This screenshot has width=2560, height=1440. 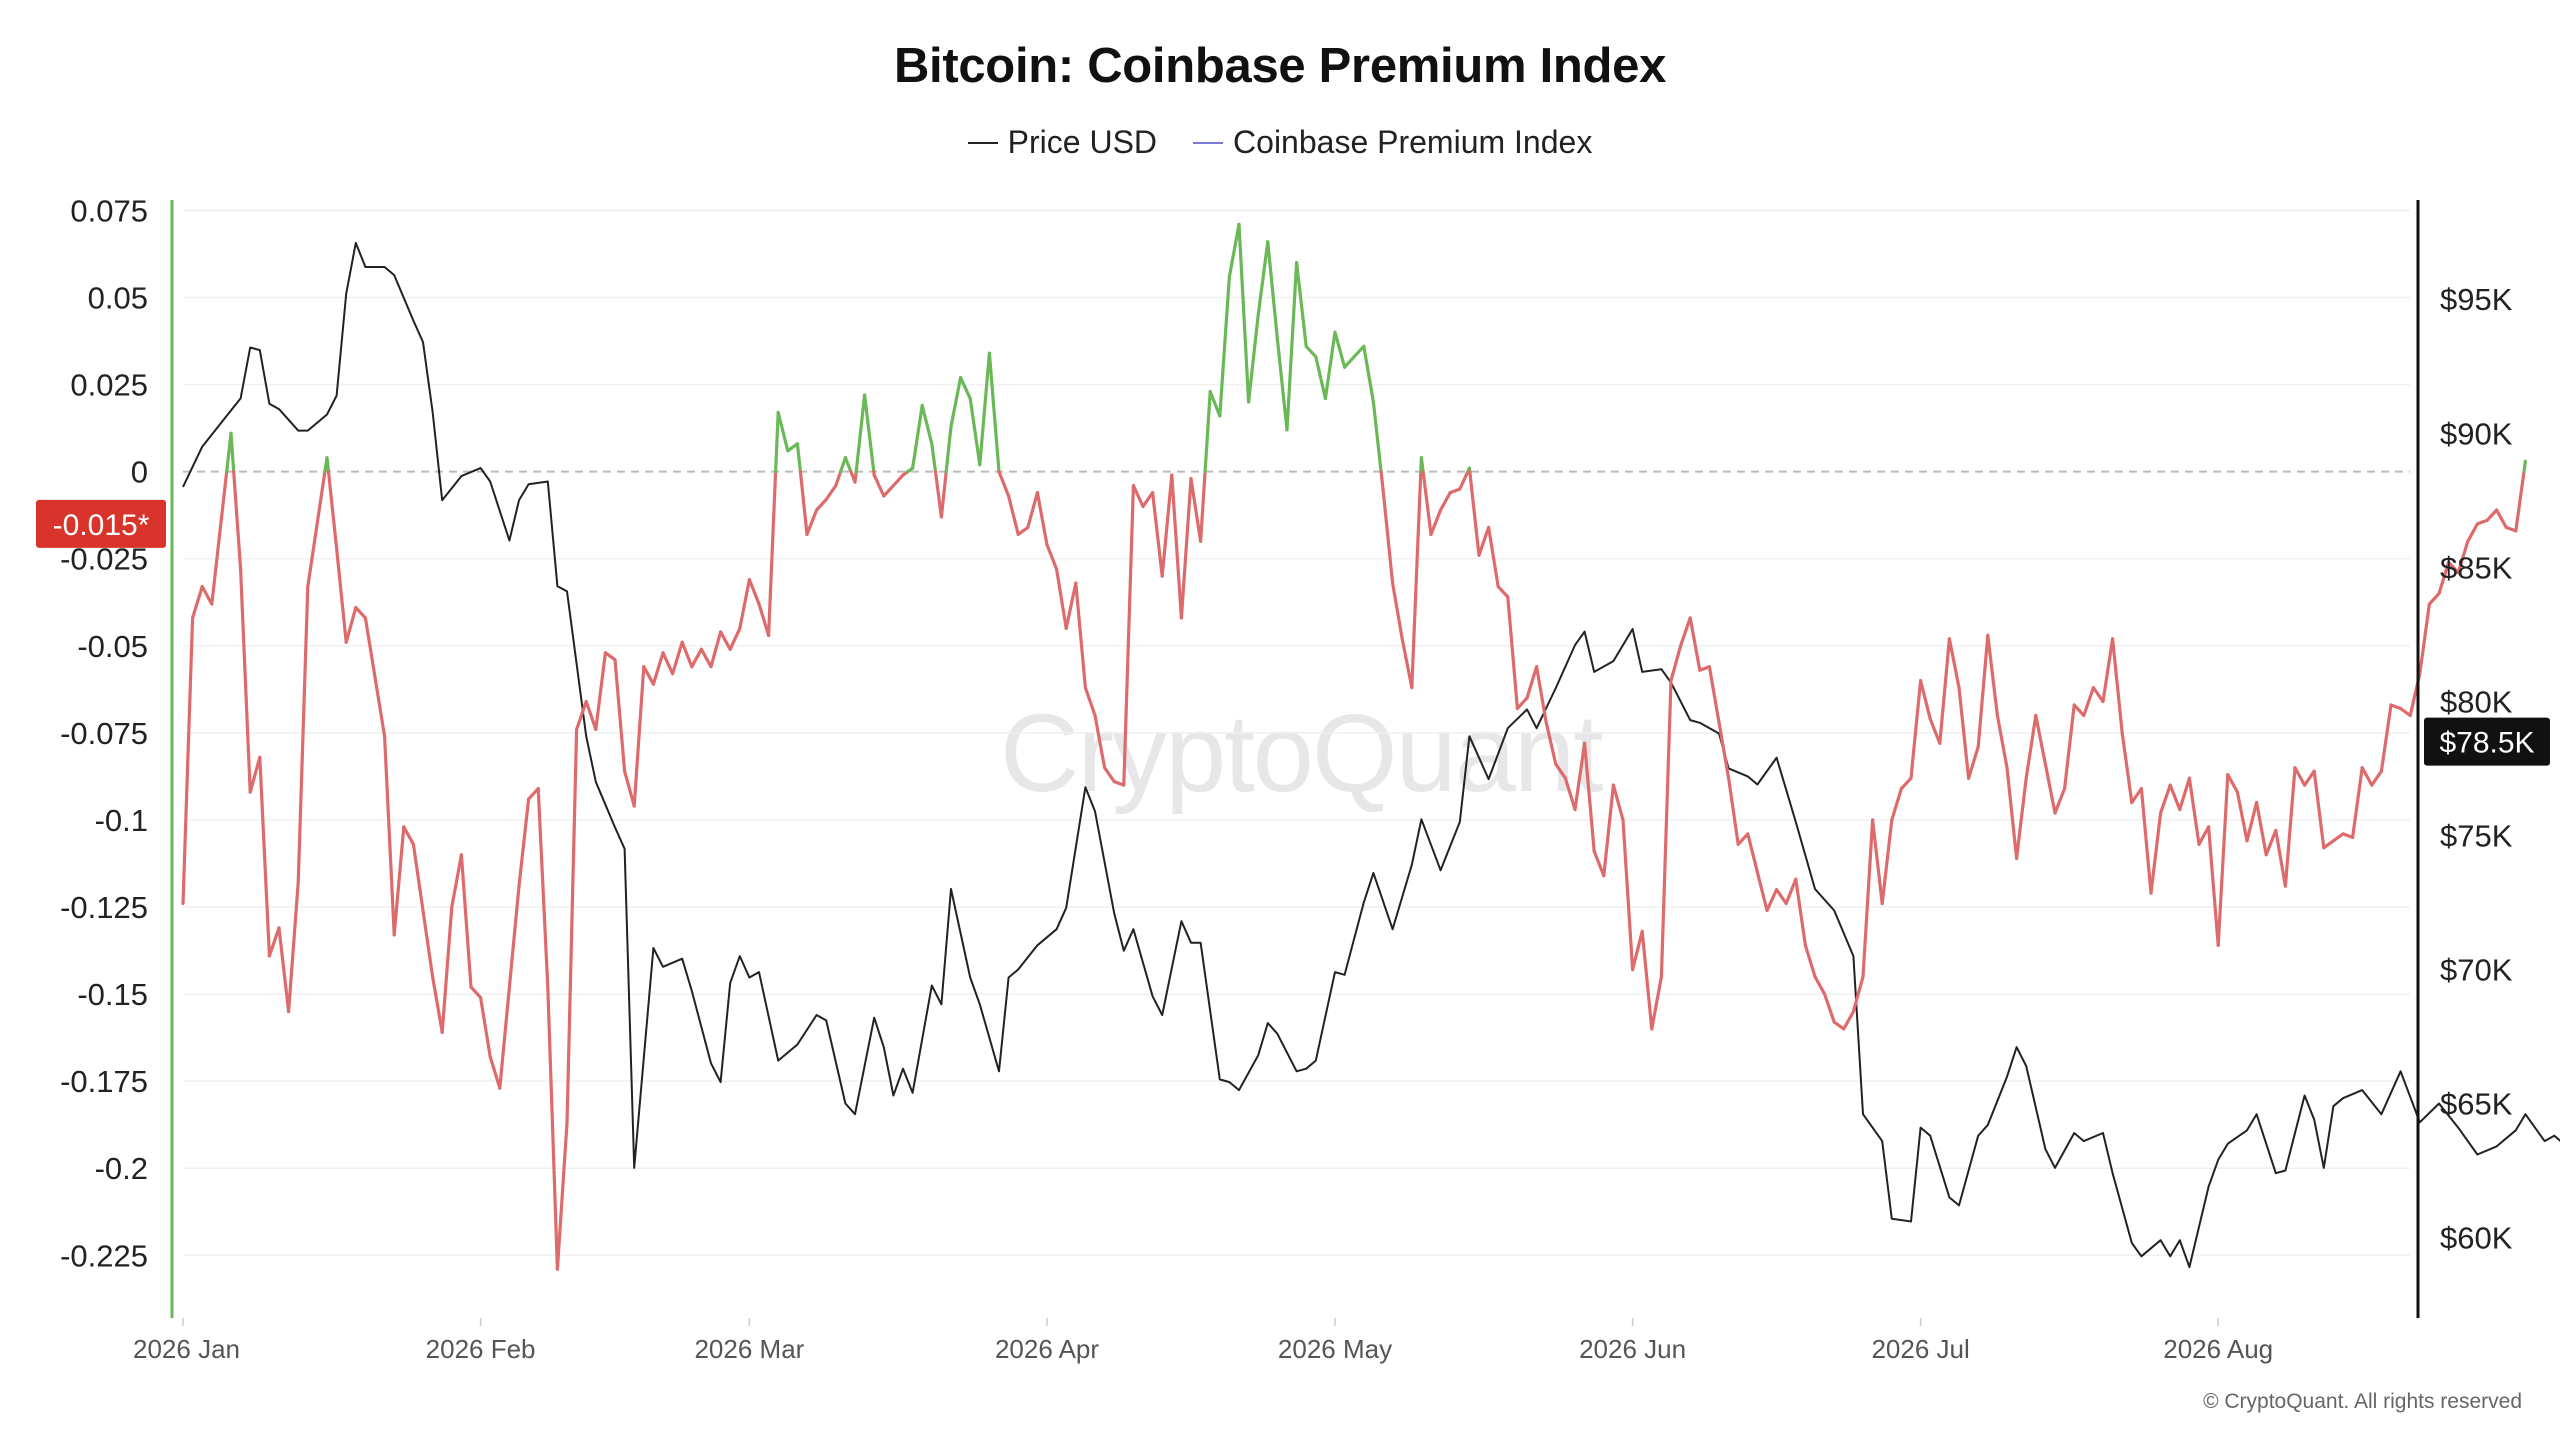 What do you see at coordinates (2476, 1104) in the screenshot?
I see `right-tick-label: $65K` at bounding box center [2476, 1104].